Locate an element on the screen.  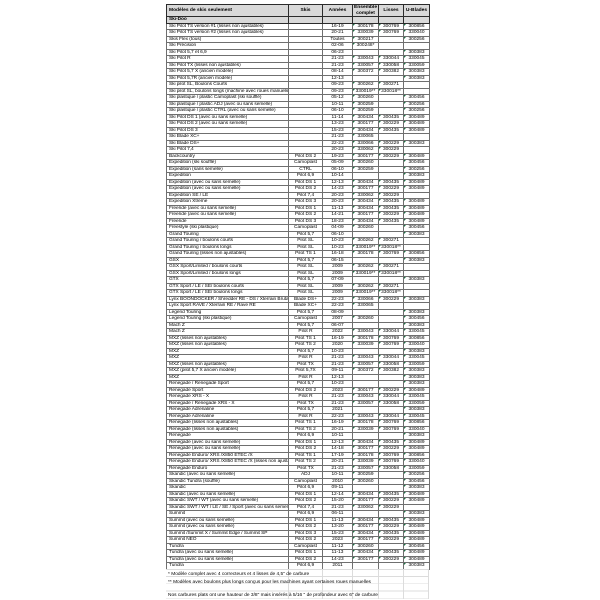
column-header-skis: Skis is located at coordinates (305, 10).